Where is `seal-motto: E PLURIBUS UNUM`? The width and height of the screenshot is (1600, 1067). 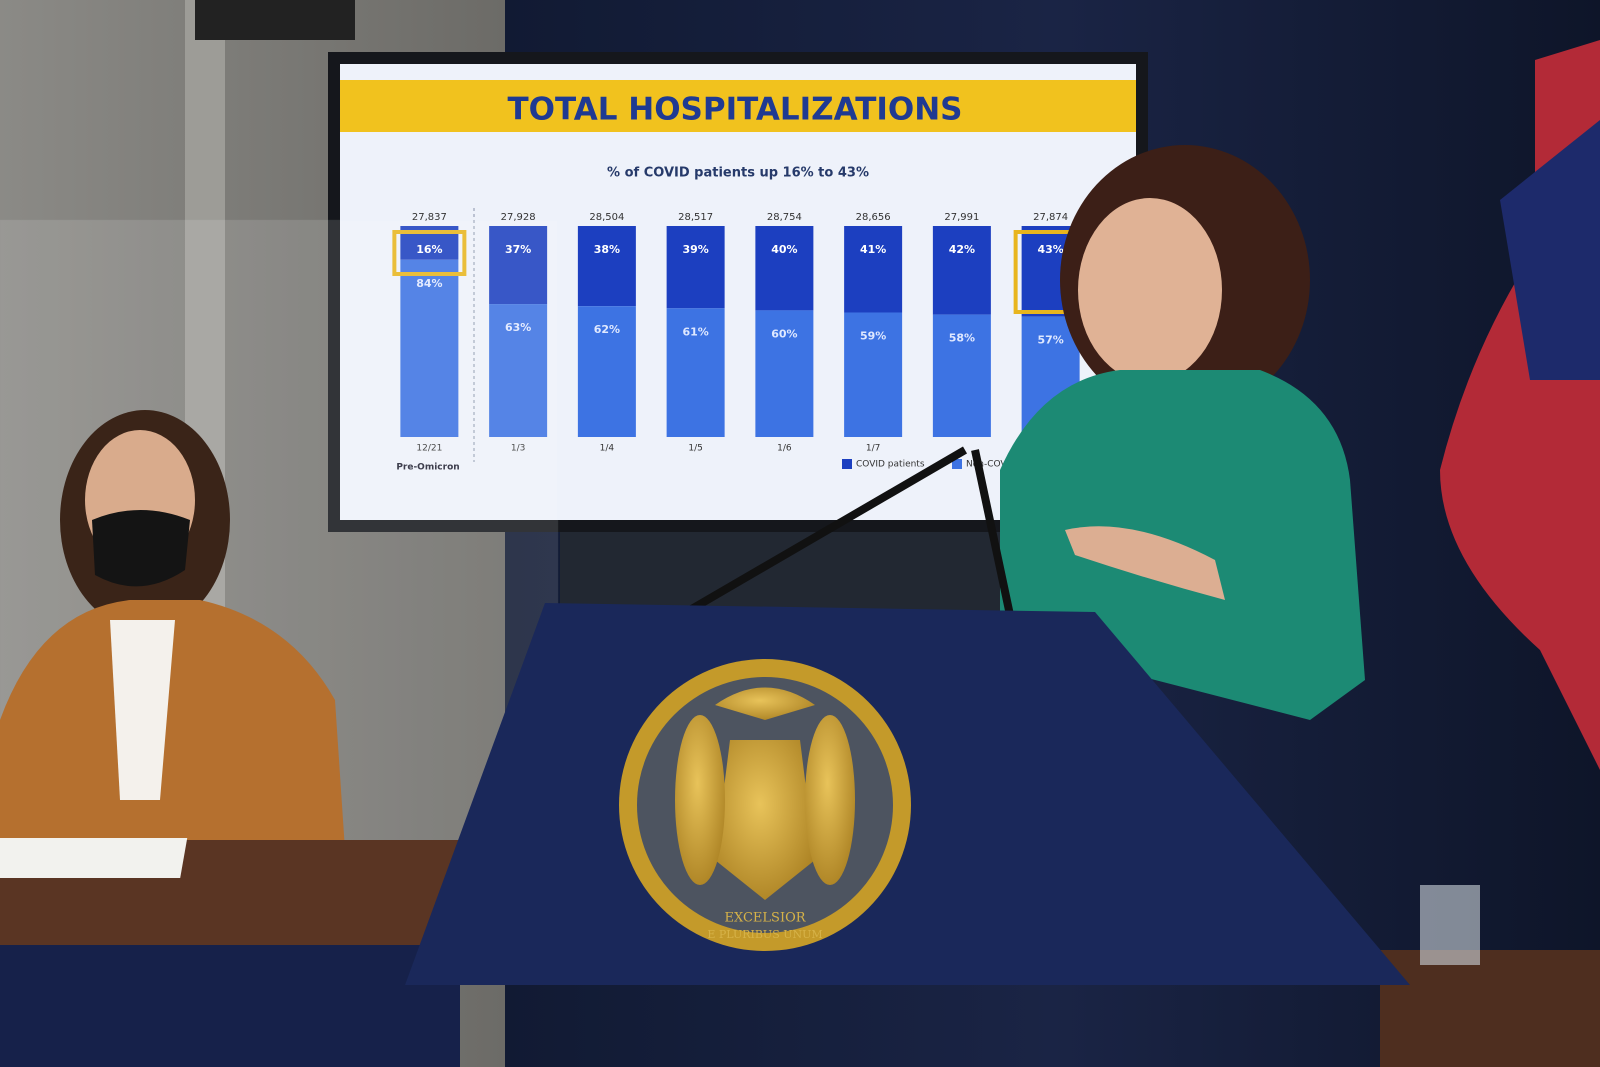 seal-motto: E PLURIBUS UNUM is located at coordinates (764, 934).